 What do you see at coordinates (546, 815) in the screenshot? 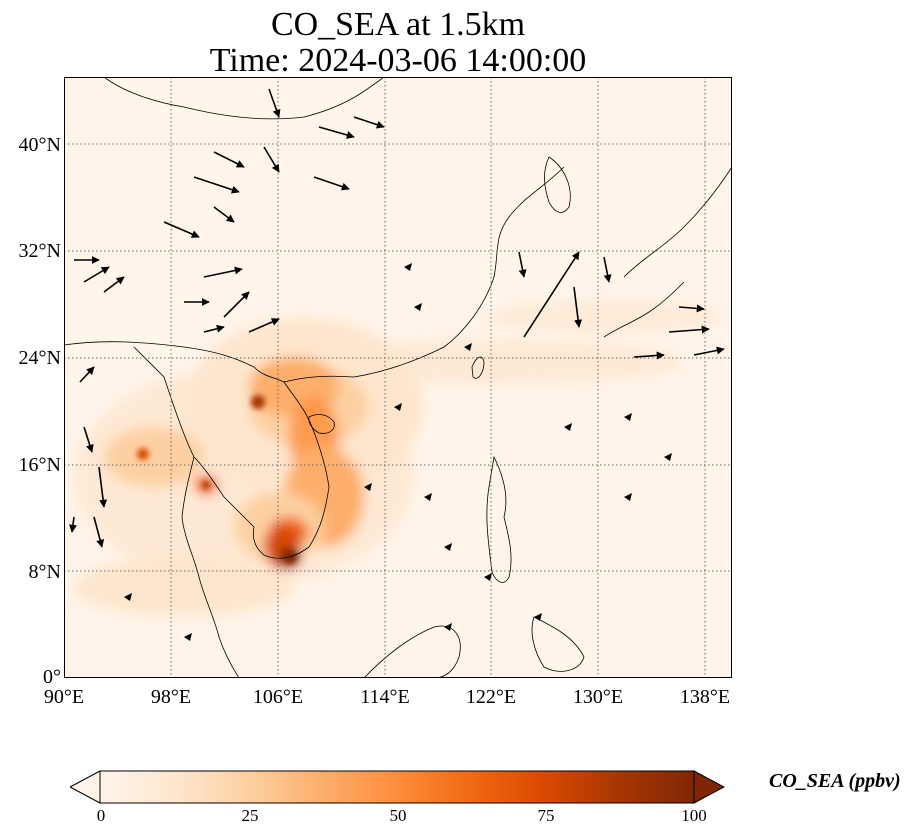
I see `colorbar-tick-75: 75` at bounding box center [546, 815].